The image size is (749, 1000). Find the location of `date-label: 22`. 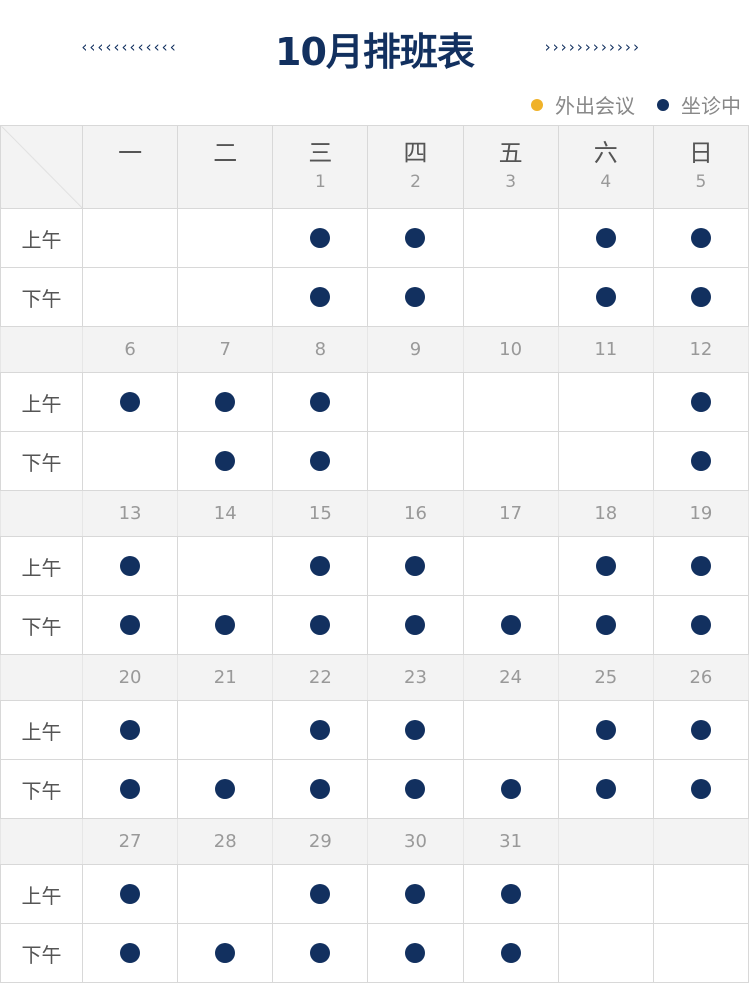

date-label: 22 is located at coordinates (320, 677).